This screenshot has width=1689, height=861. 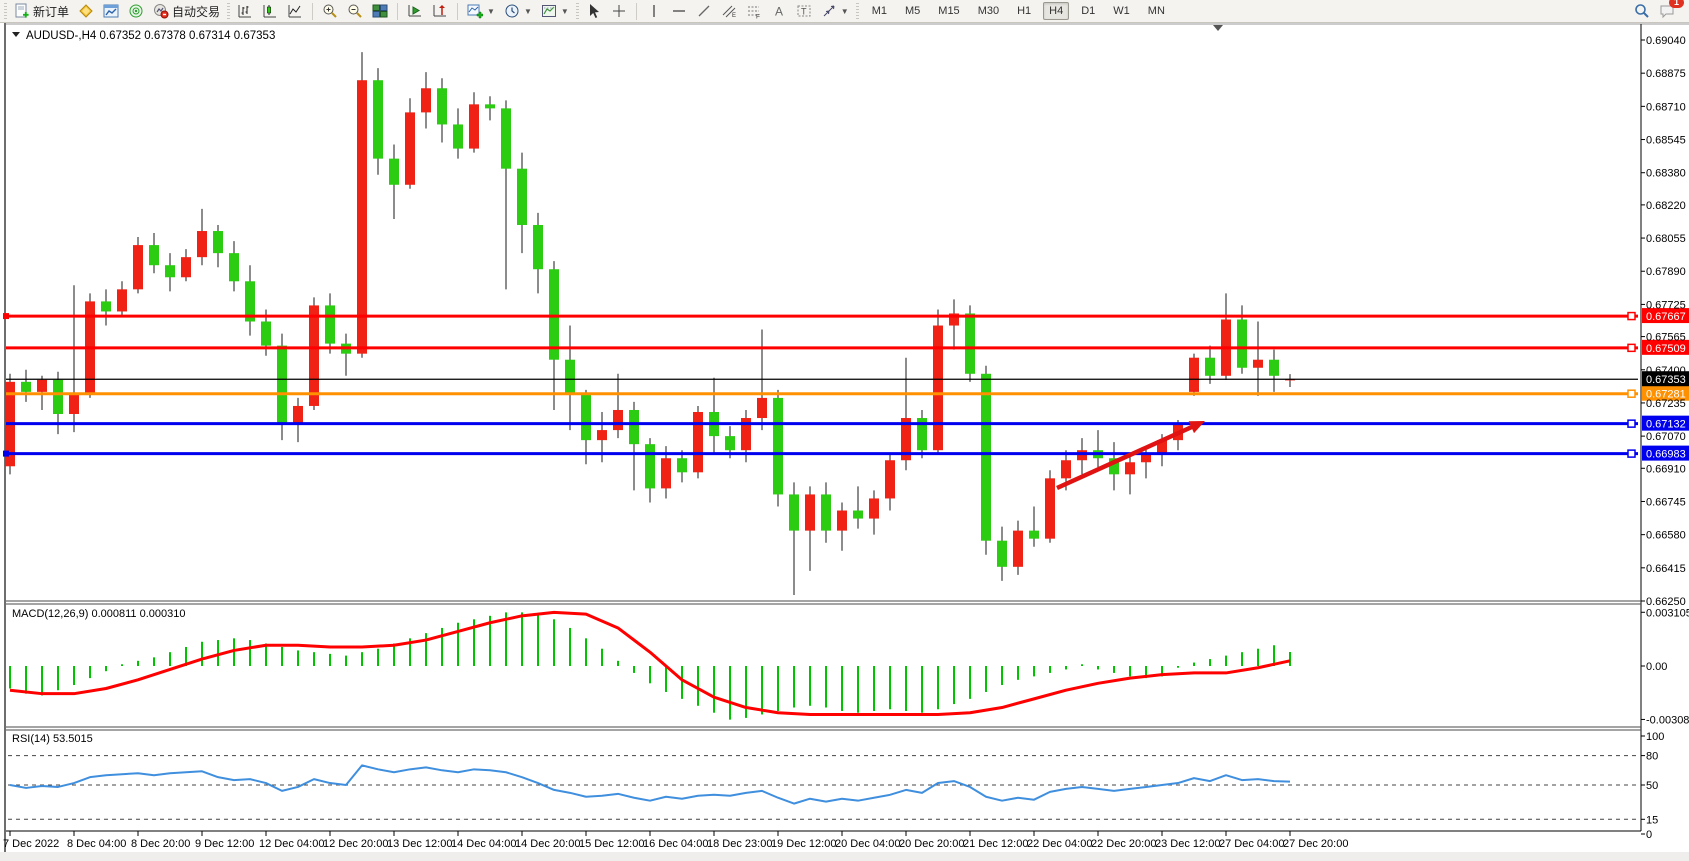 What do you see at coordinates (988, 11) in the screenshot?
I see `timeframe-m30: M30` at bounding box center [988, 11].